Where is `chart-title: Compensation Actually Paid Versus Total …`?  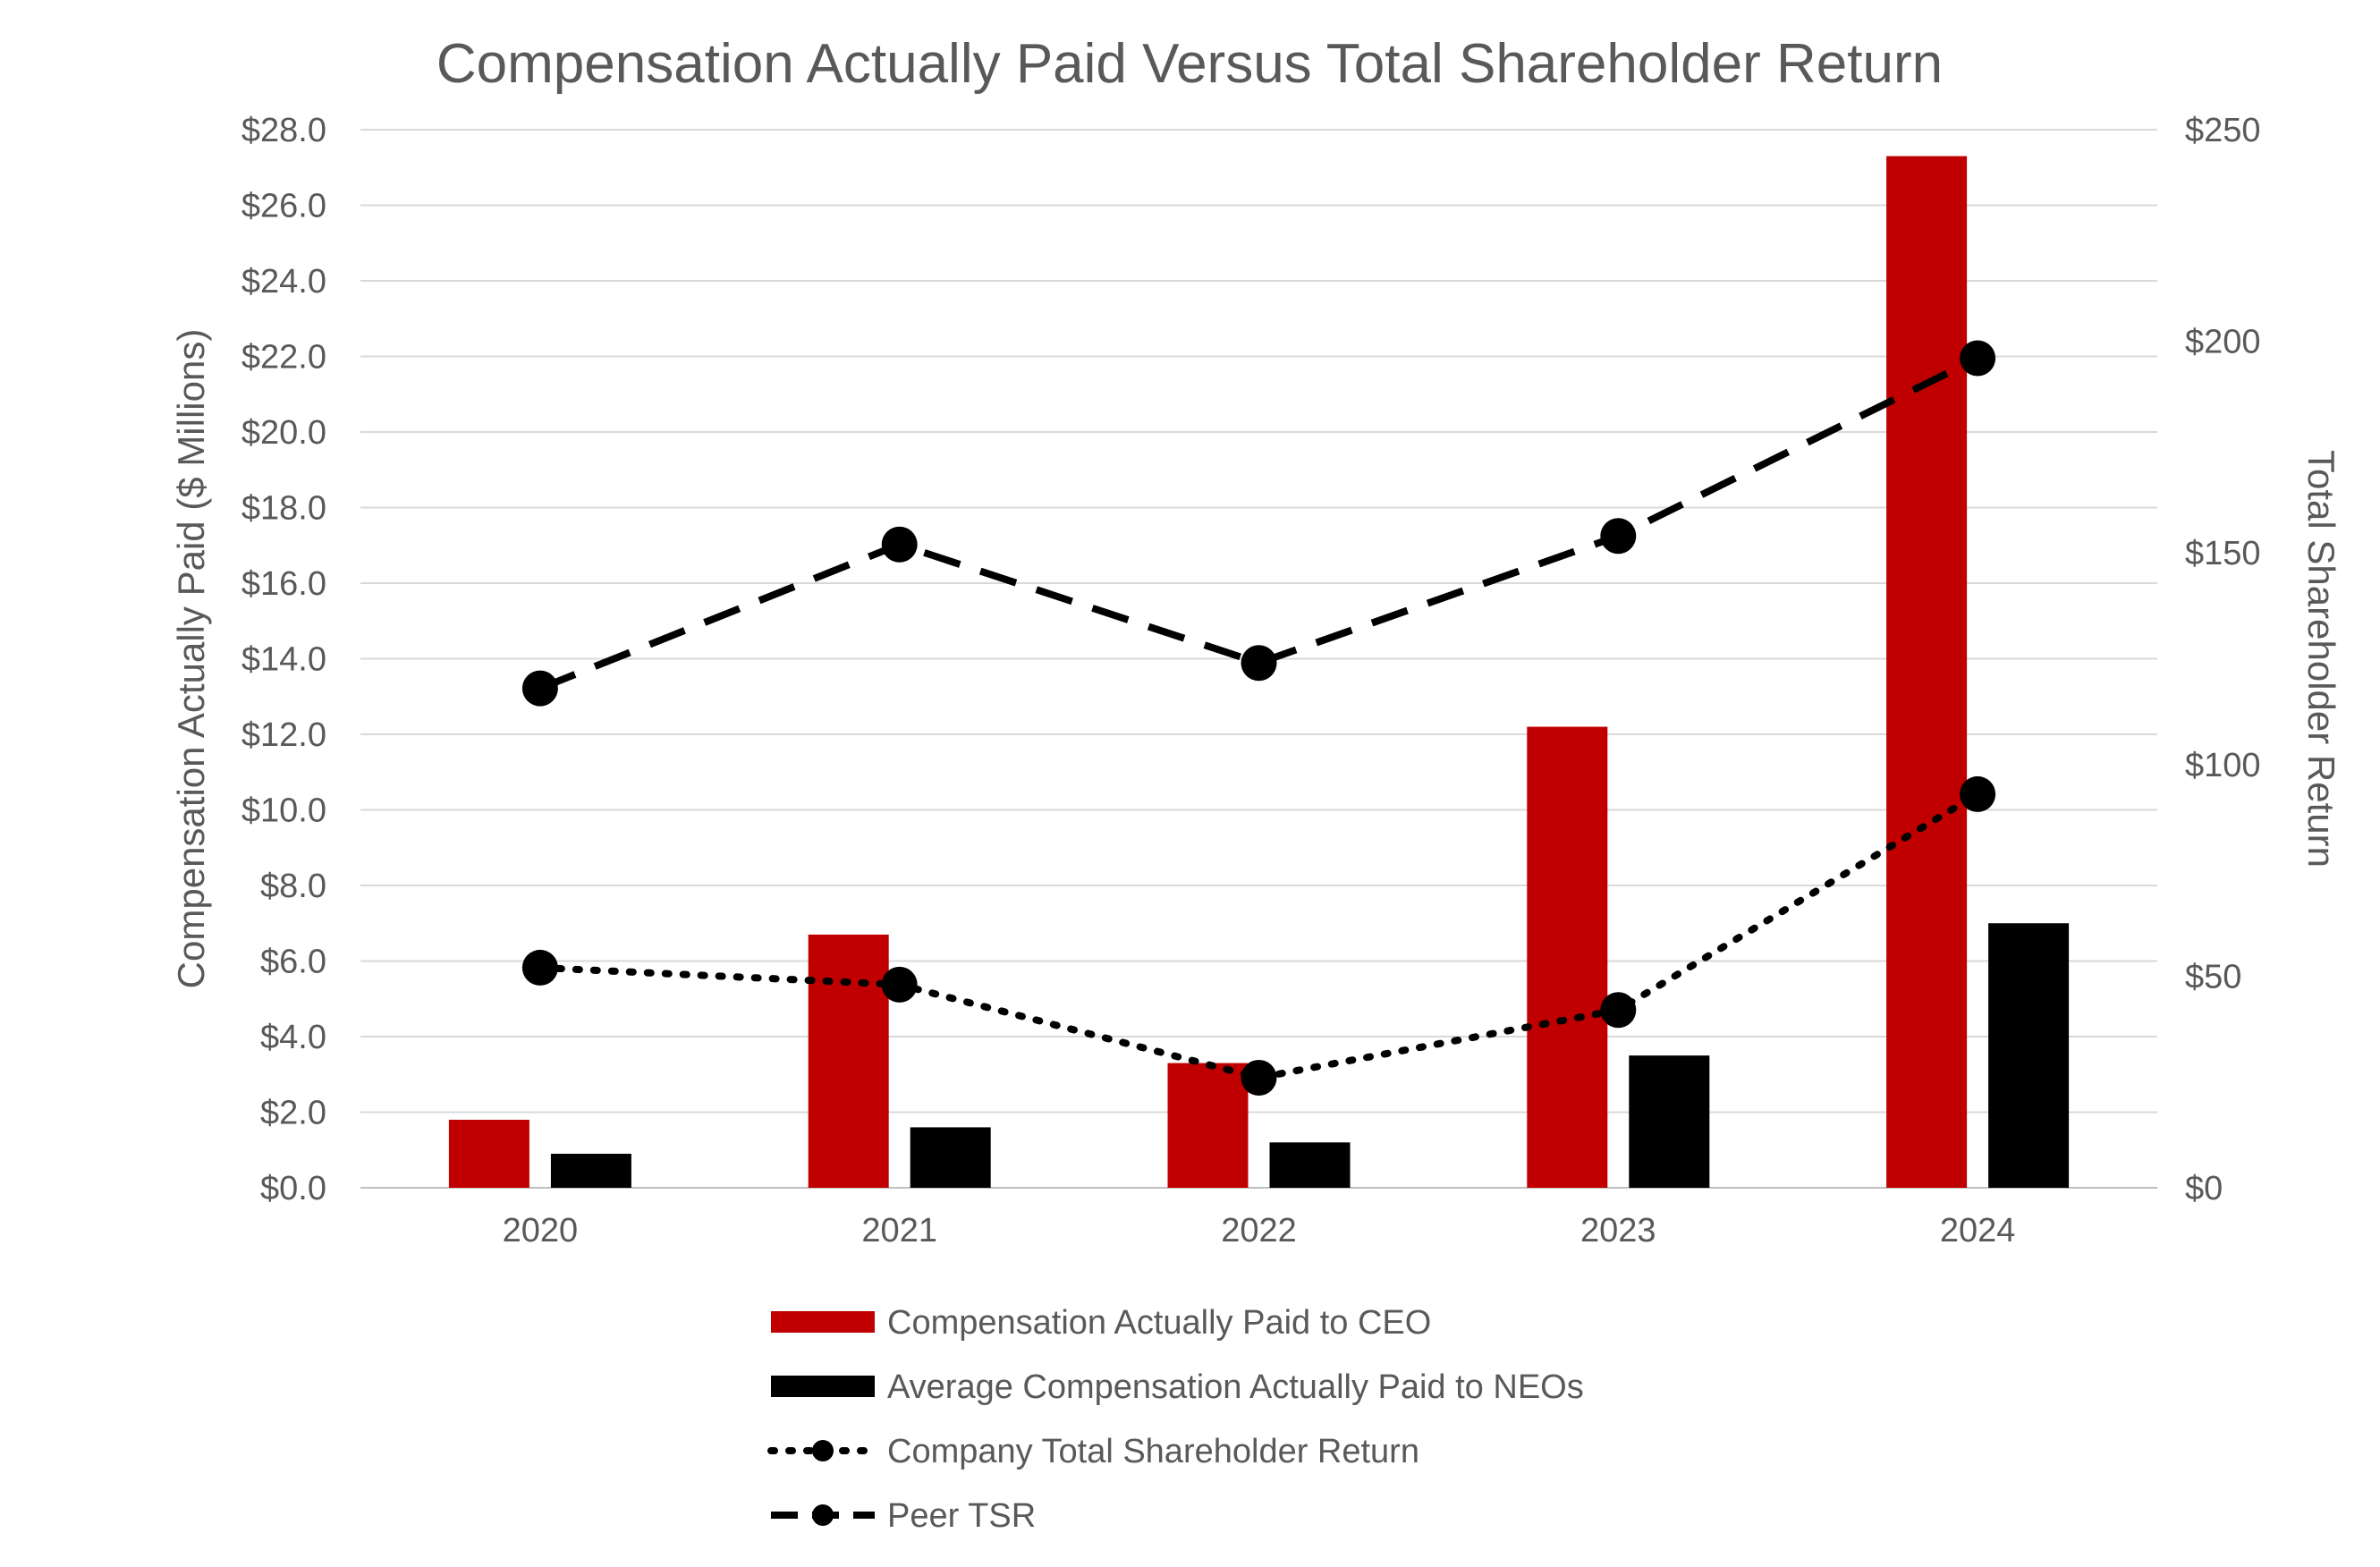 chart-title: Compensation Actually Paid Versus Total … is located at coordinates (1189, 64).